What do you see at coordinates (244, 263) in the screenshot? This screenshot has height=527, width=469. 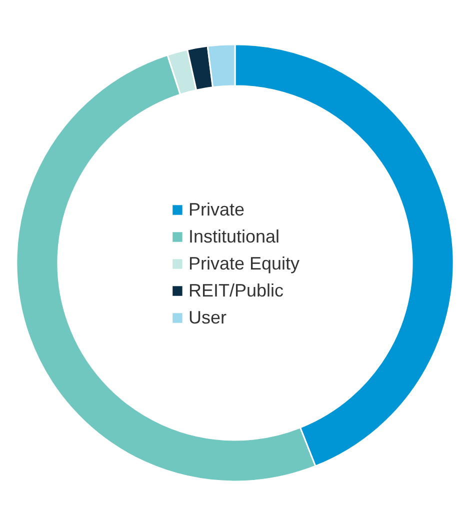 I see `legend-label: Private Equity` at bounding box center [244, 263].